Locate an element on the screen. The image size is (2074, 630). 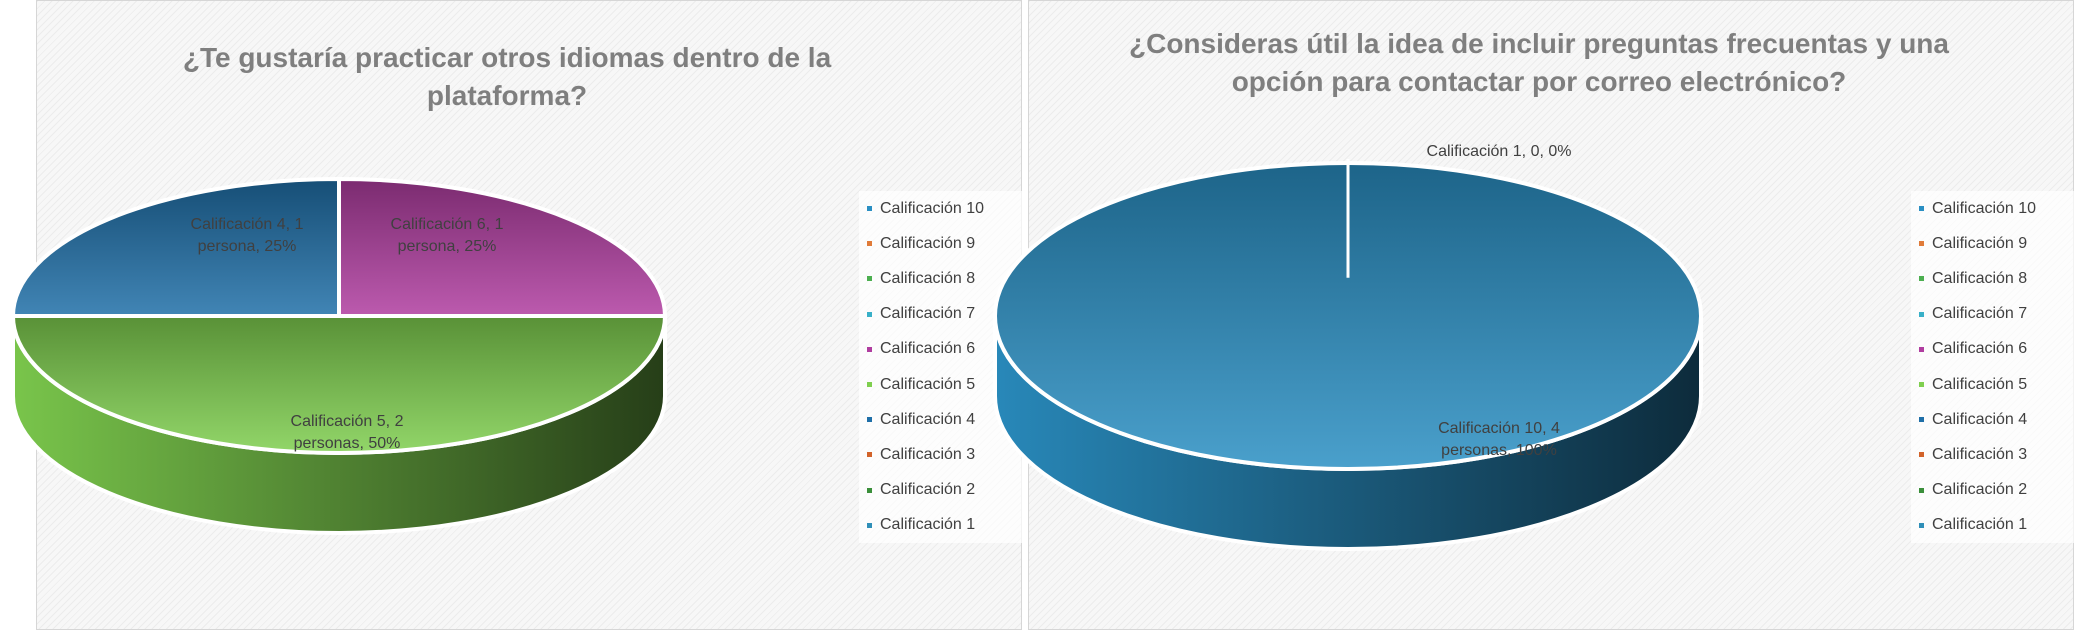
data-label-calificacion-10: Calificación 10, 4 personas, 100% is located at coordinates (1499, 439).